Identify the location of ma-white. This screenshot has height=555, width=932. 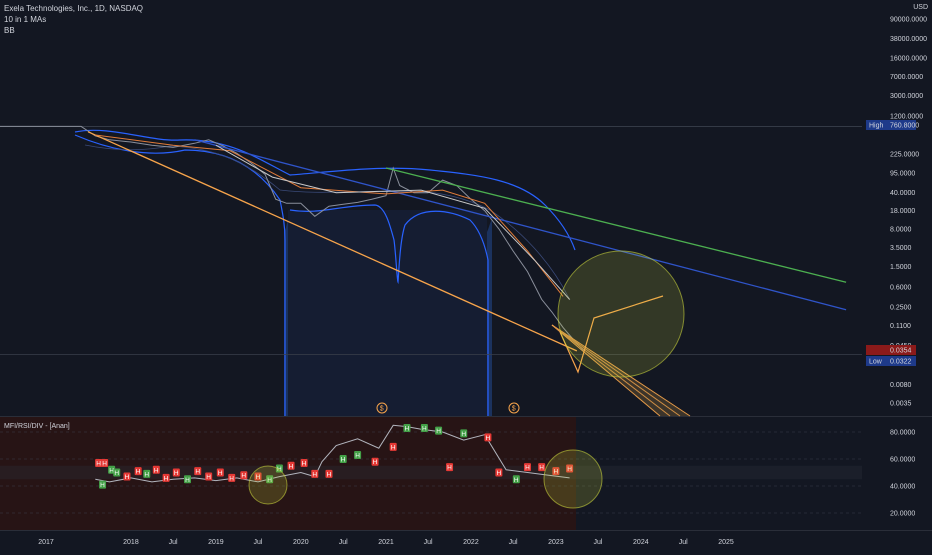
(392, 222).